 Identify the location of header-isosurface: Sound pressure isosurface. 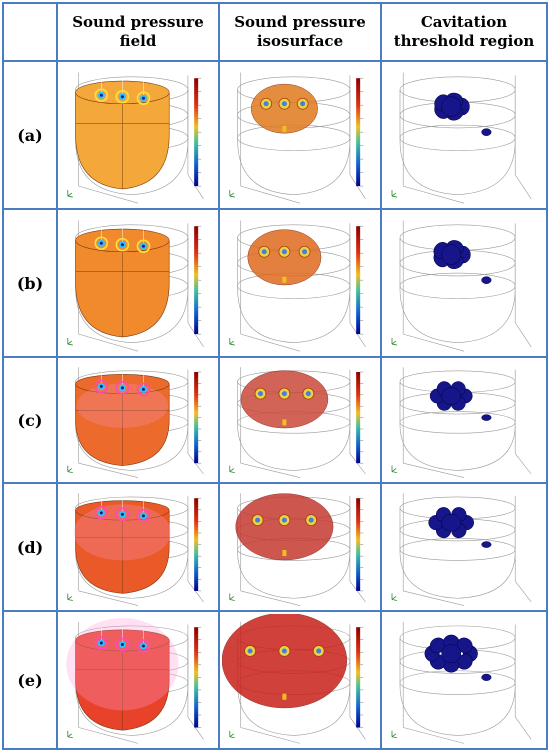
(300, 31).